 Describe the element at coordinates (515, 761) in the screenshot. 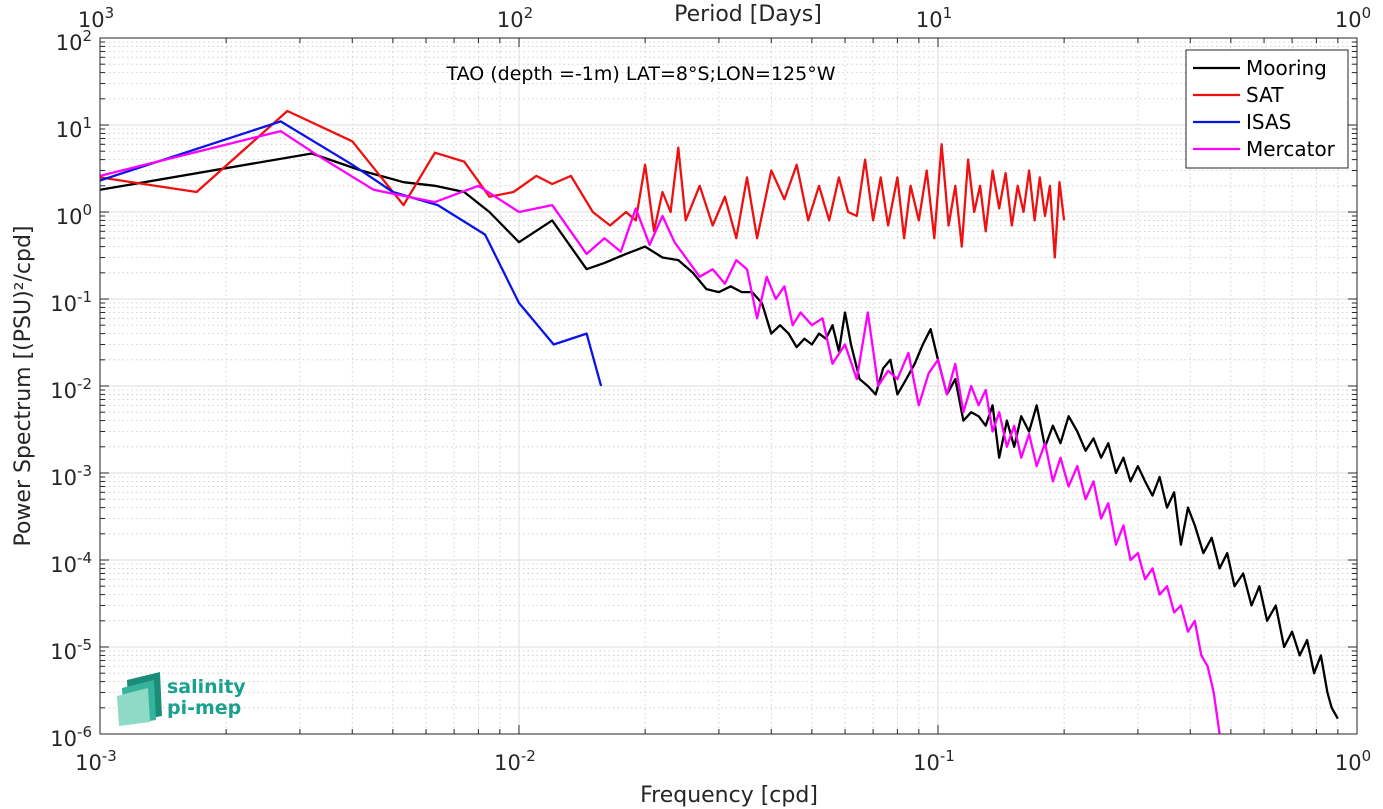

I see `x-tick-label: 10⁻²` at that location.